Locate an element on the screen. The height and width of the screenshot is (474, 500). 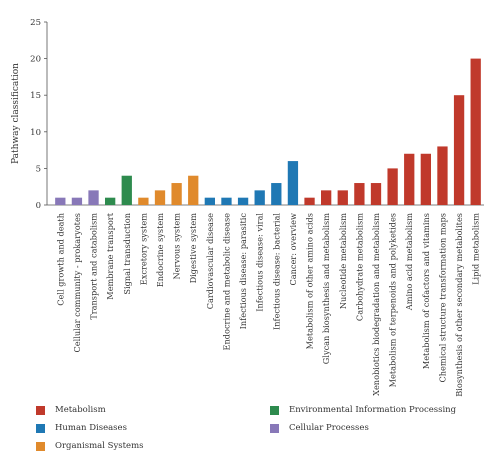
x-tick-label: Nervous system is located at coordinates (177, 246).